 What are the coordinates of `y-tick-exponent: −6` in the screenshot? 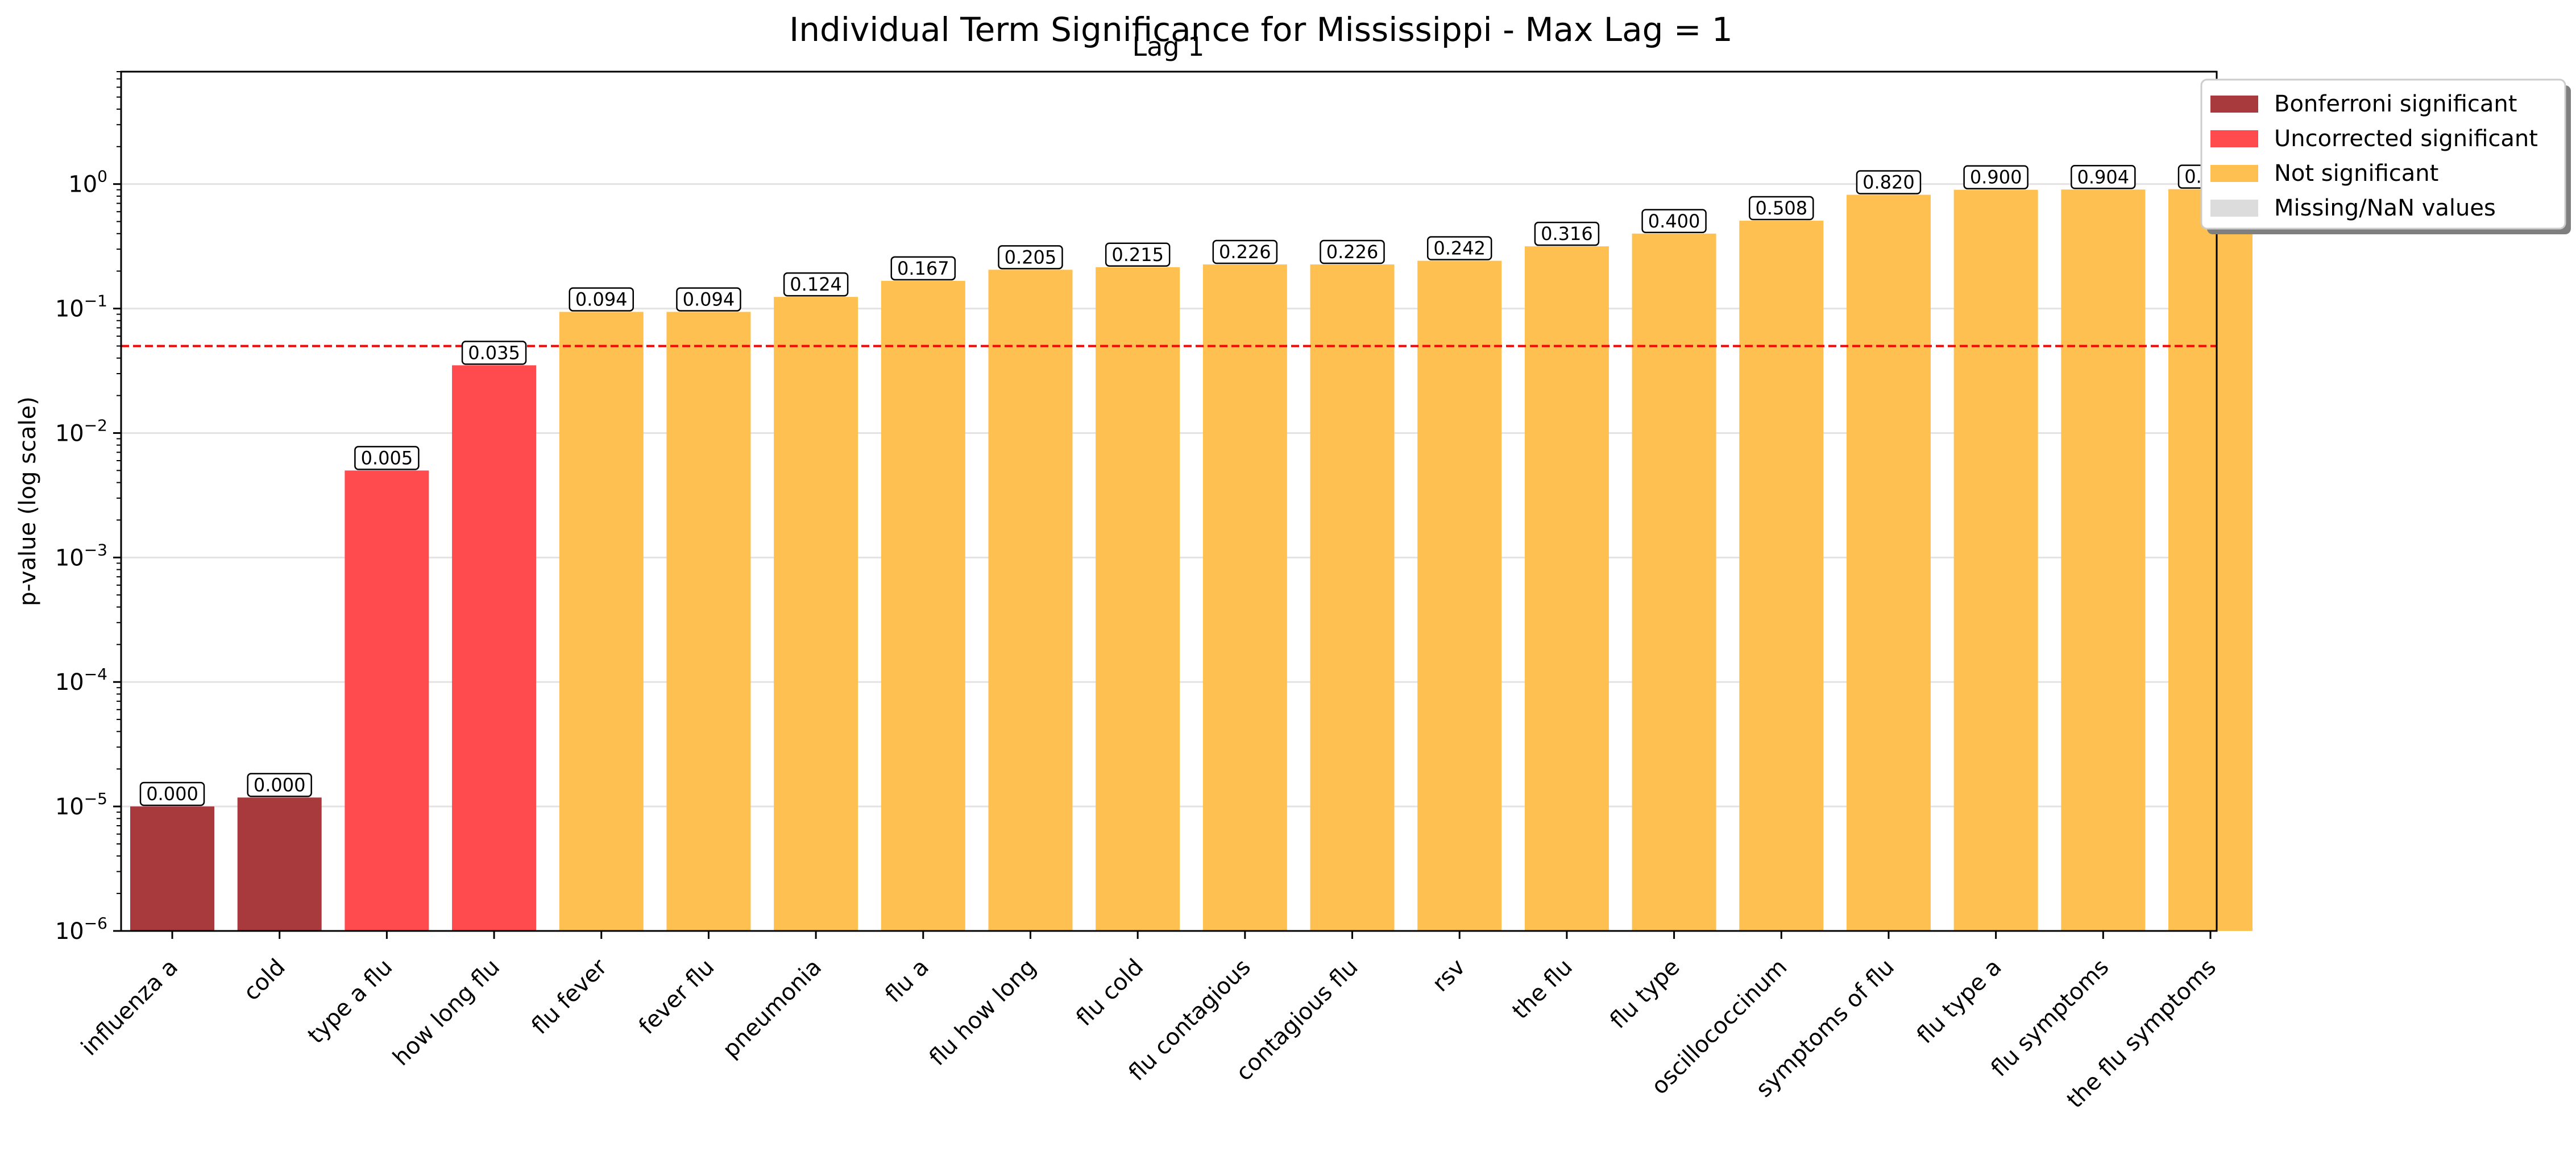 It's located at (95, 923).